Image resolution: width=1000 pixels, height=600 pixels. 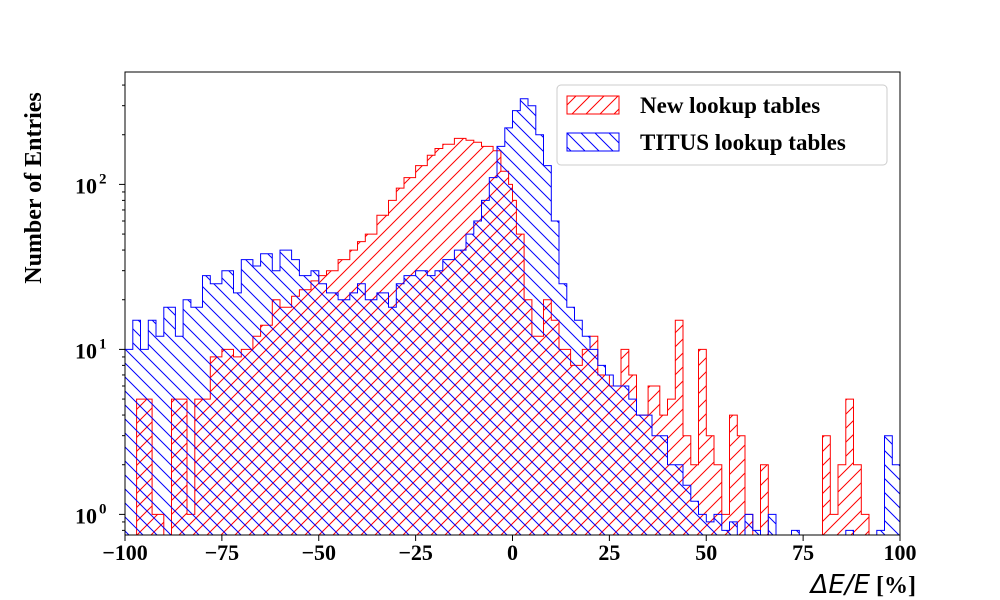 What do you see at coordinates (103, 179) in the screenshot?
I see `y-tick-label-exponent: 2` at bounding box center [103, 179].